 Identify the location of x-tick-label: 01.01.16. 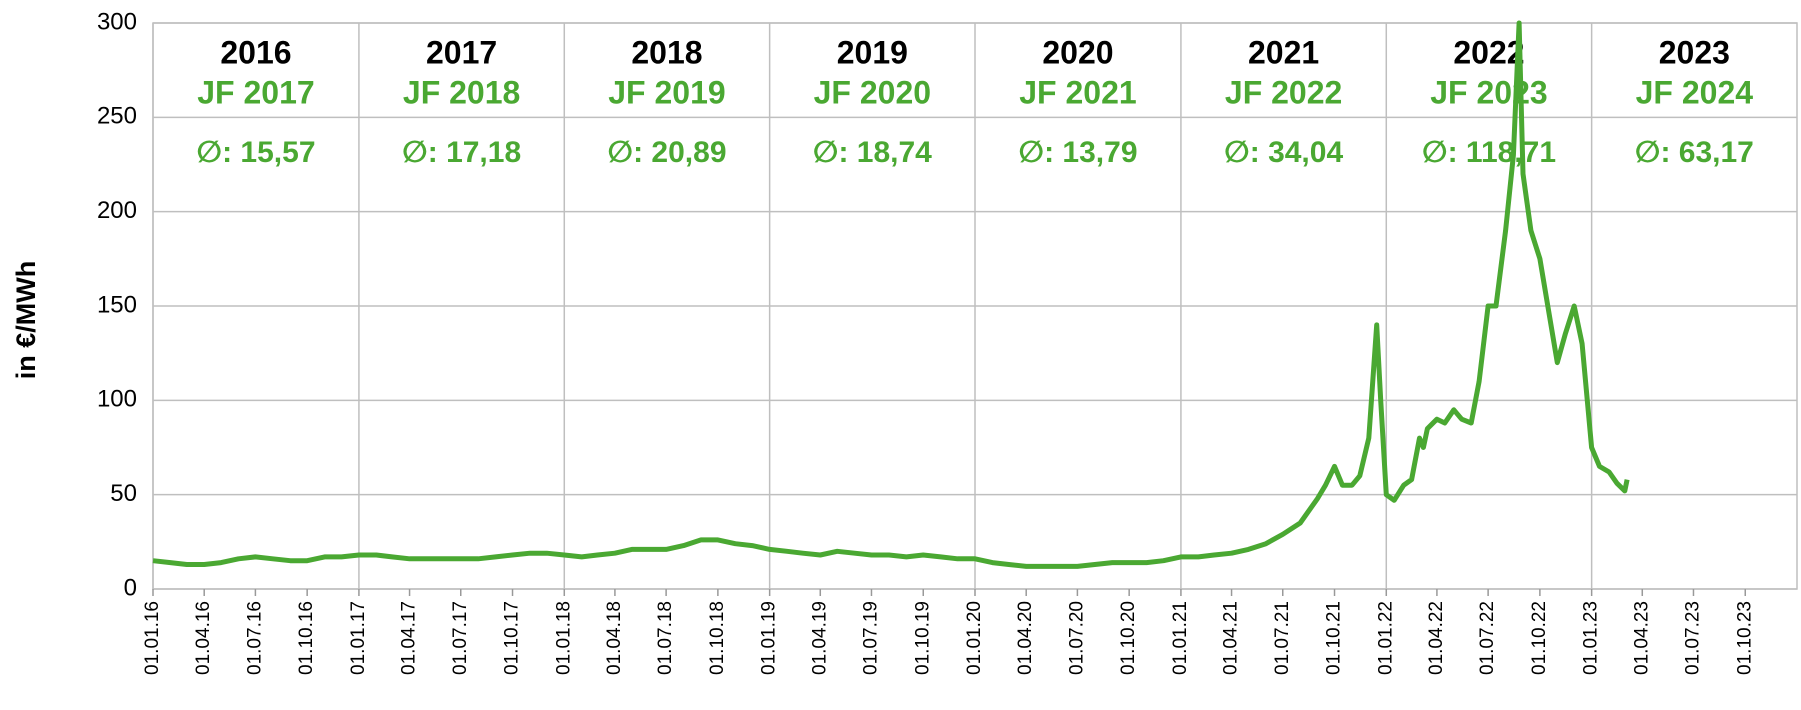
(152, 638).